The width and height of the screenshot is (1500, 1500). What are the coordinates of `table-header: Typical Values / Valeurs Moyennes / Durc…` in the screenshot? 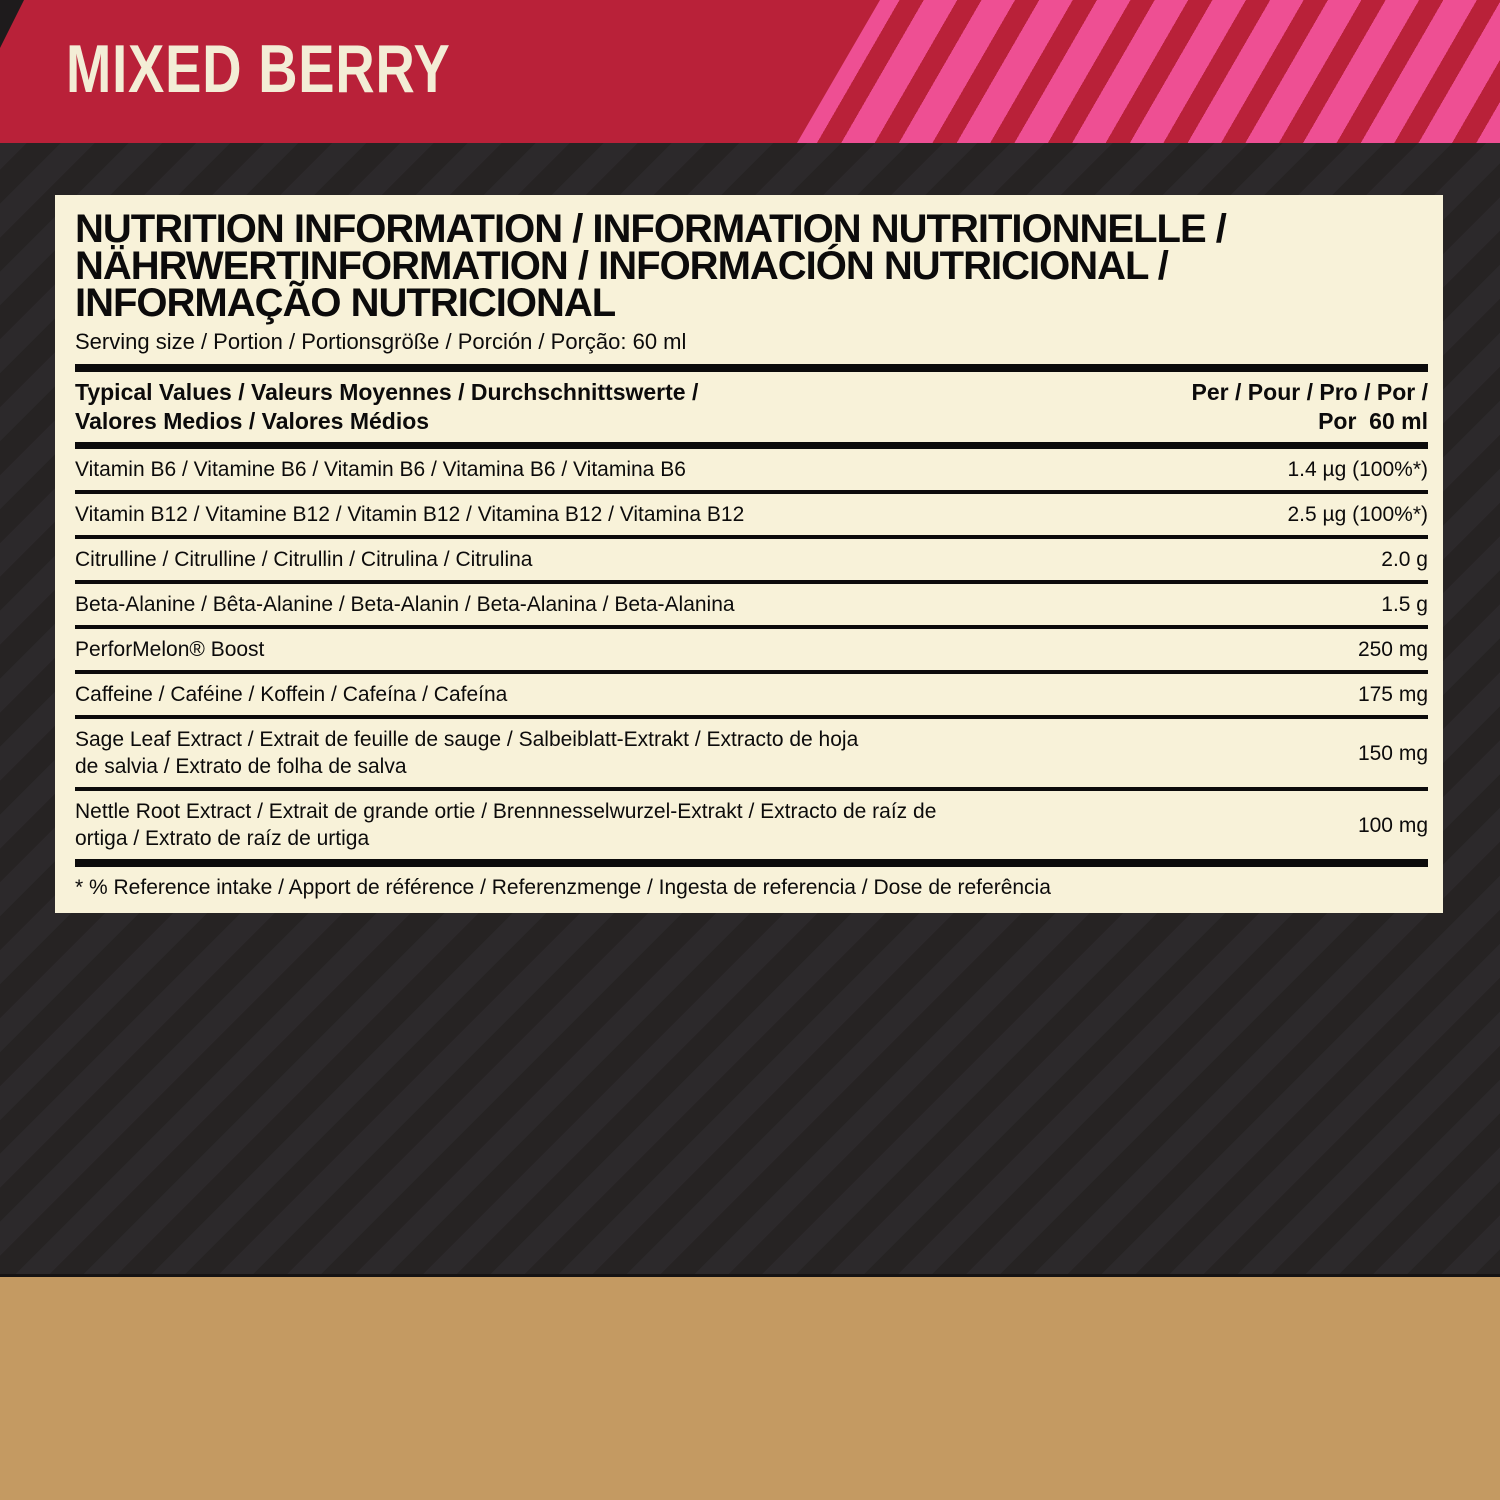 It's located at (751, 407).